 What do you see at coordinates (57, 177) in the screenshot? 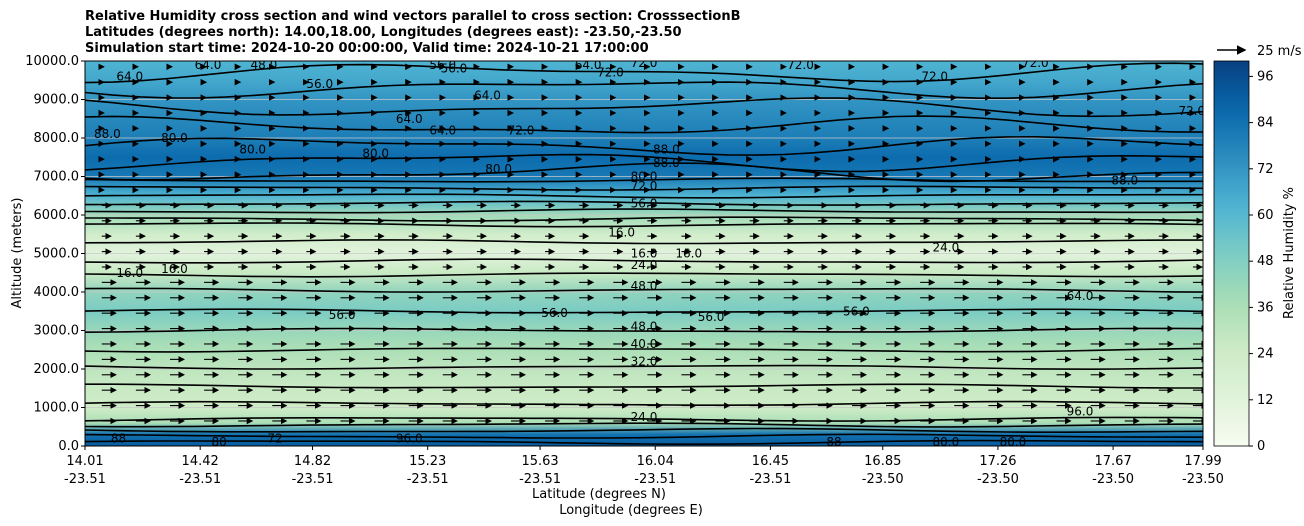
I see `y-tick-label: 7000.0` at bounding box center [57, 177].